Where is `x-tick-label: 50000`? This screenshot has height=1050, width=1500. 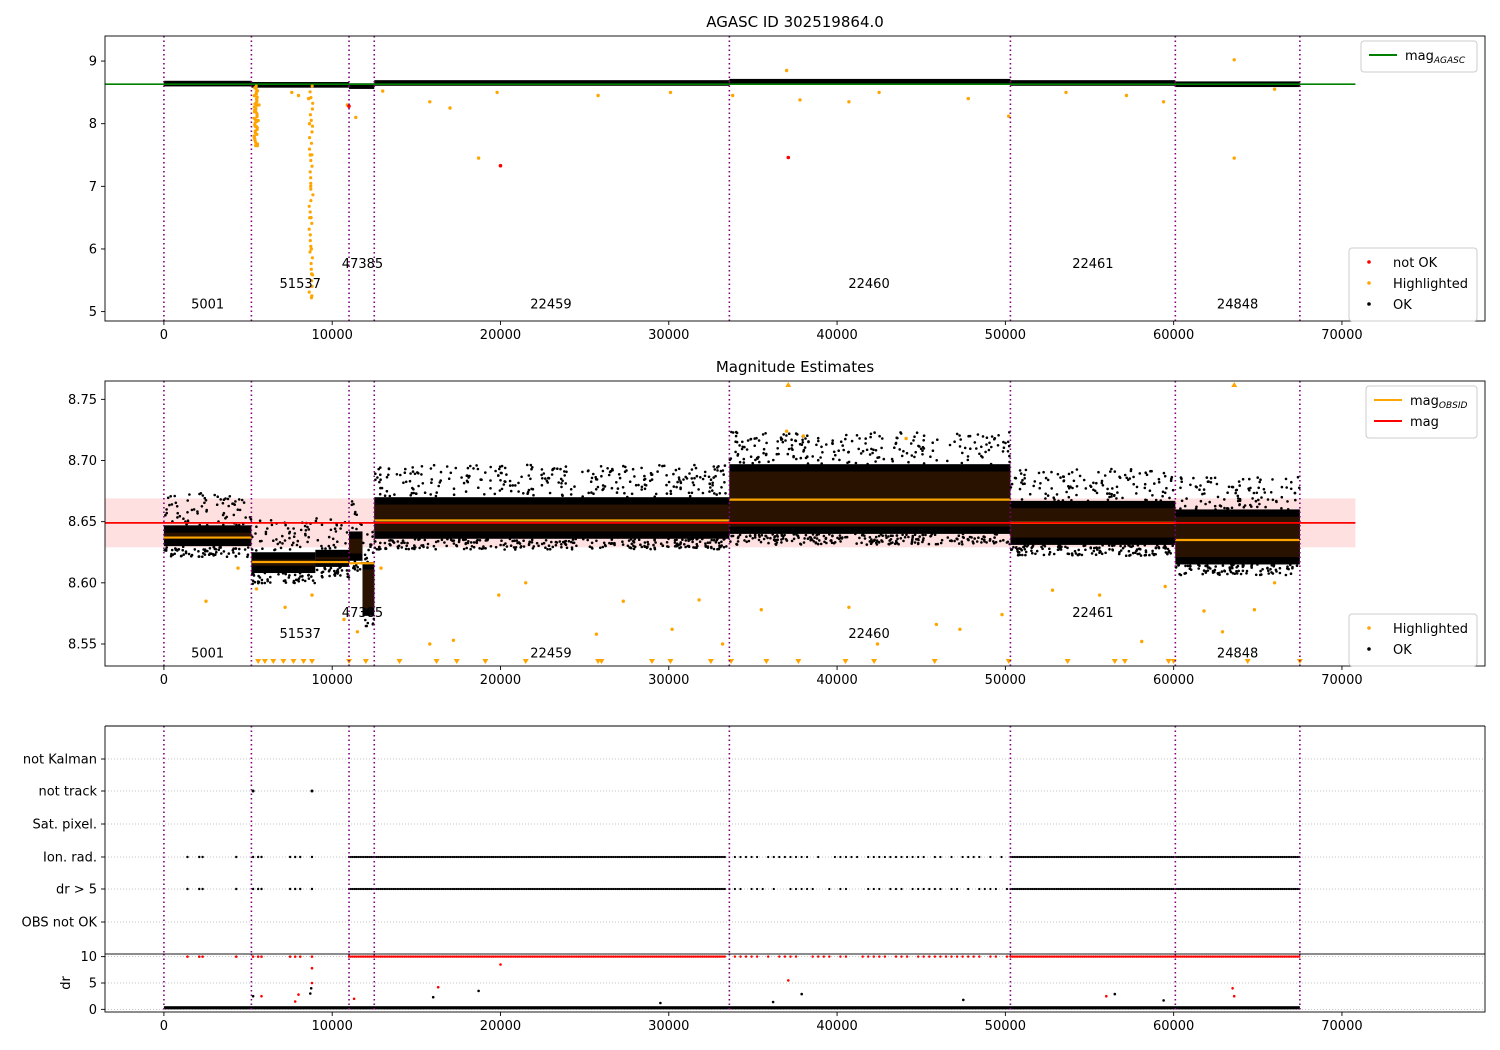
x-tick-label: 50000 is located at coordinates (1005, 335).